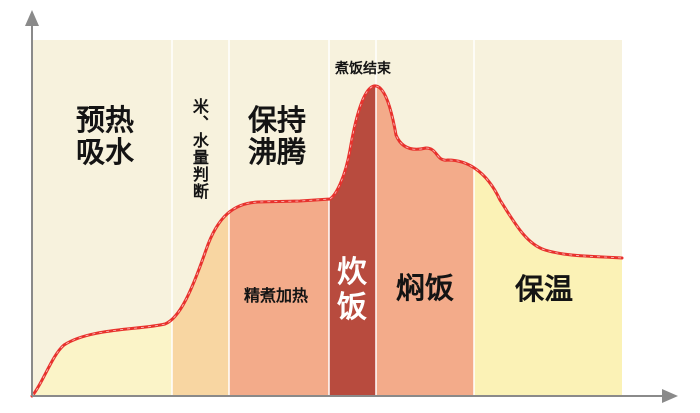 Image resolution: width=700 pixels, height=413 pixels. What do you see at coordinates (105, 136) in the screenshot?
I see `phase-label-preheat: 预热 吸水` at bounding box center [105, 136].